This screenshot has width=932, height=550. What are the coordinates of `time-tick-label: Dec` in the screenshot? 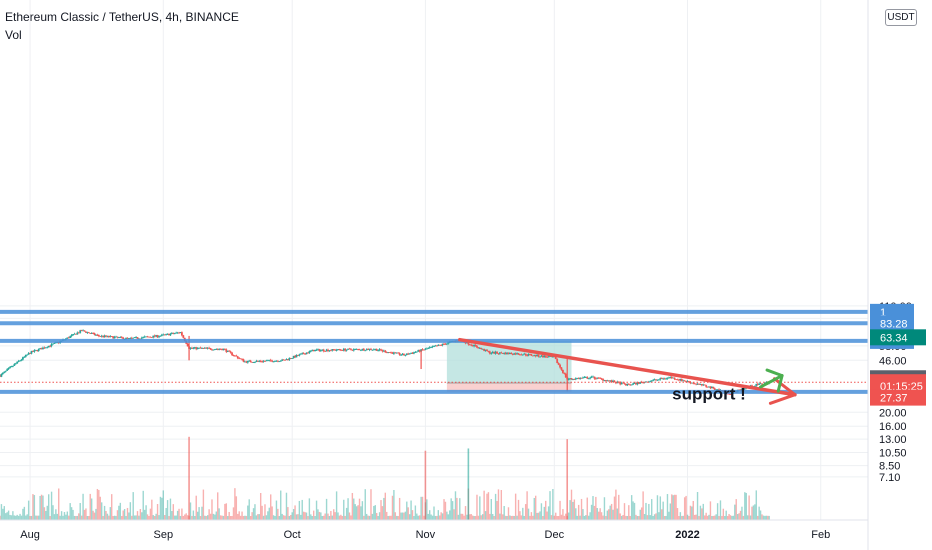 It's located at (555, 535).